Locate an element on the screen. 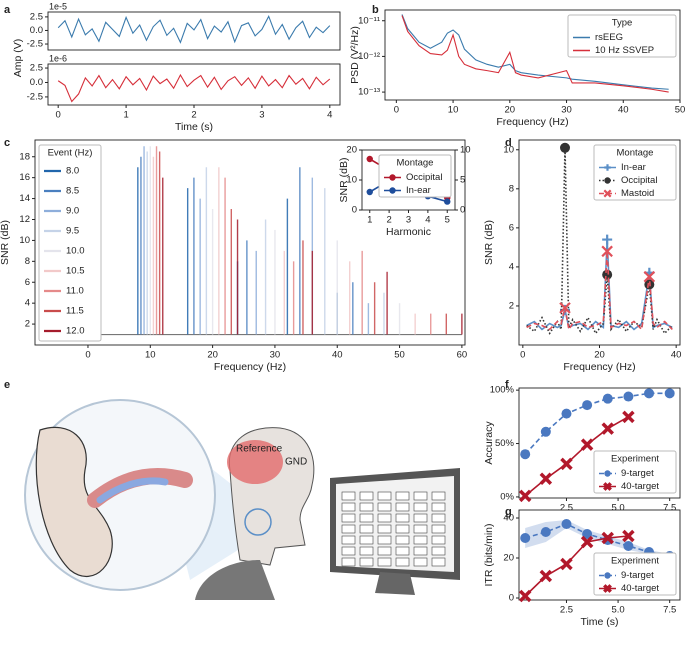 The height and width of the screenshot is (651, 685). x-tick-label: 30 is located at coordinates (566, 110).